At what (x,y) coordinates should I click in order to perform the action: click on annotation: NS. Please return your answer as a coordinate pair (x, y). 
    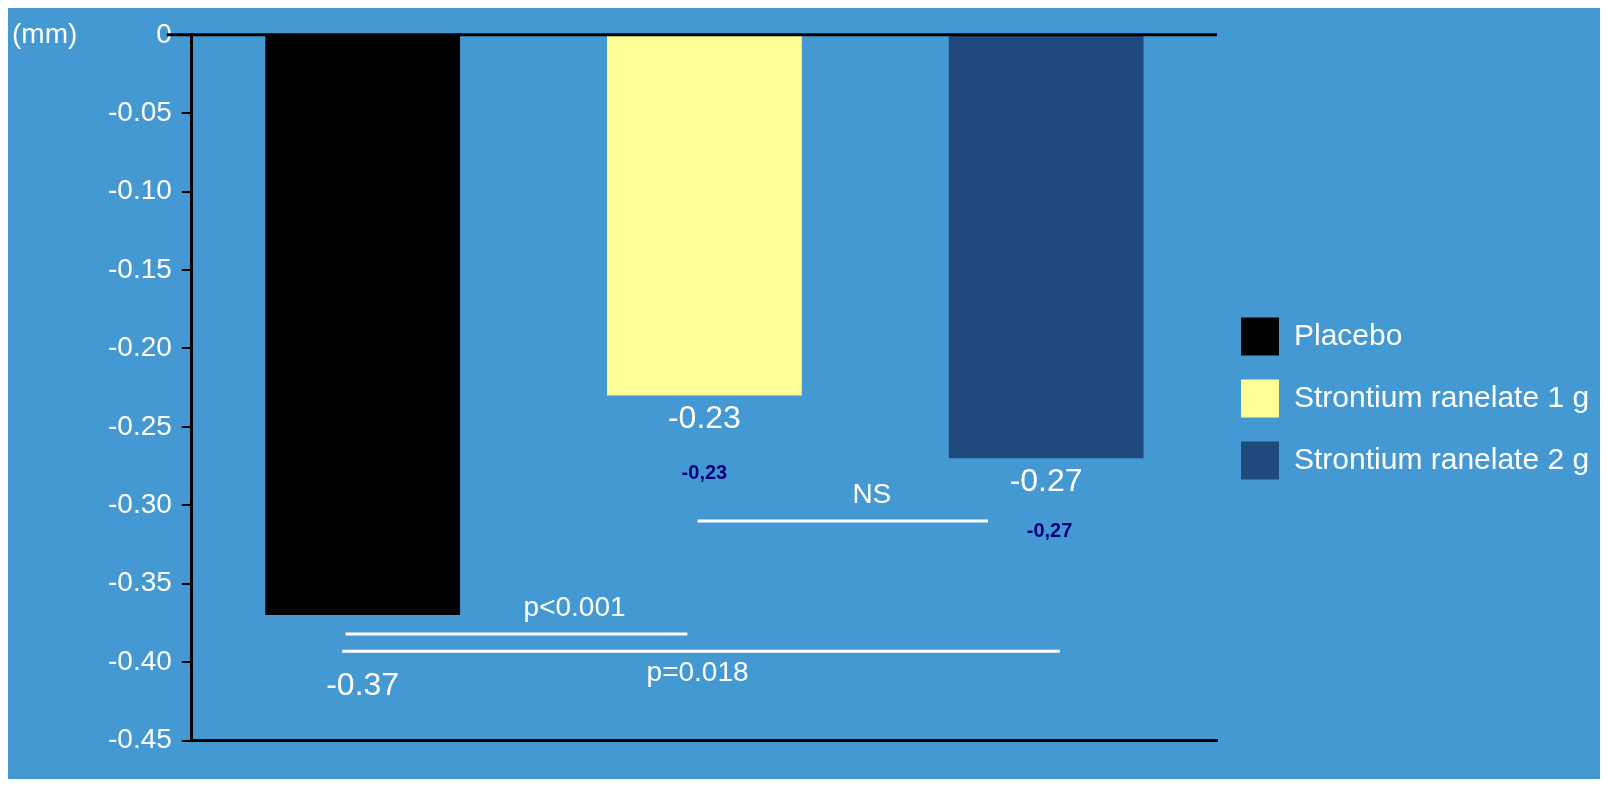
    Looking at the image, I should click on (872, 493).